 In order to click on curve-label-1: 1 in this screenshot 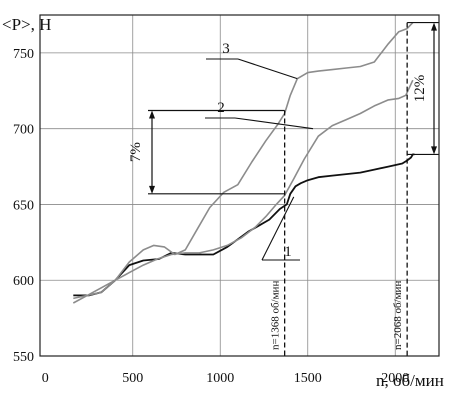, I will do `click(288, 252)`.